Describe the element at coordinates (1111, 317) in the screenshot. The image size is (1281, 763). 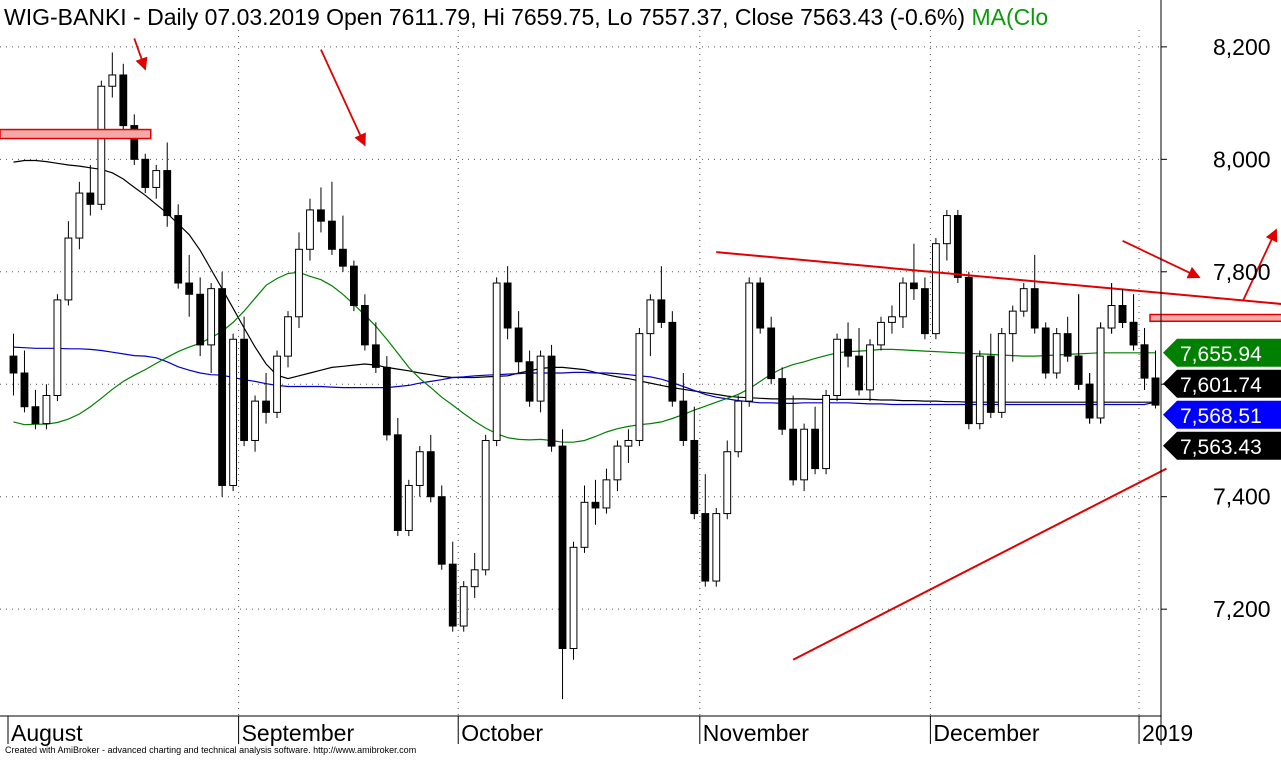
I see `candle-up-overlay` at that location.